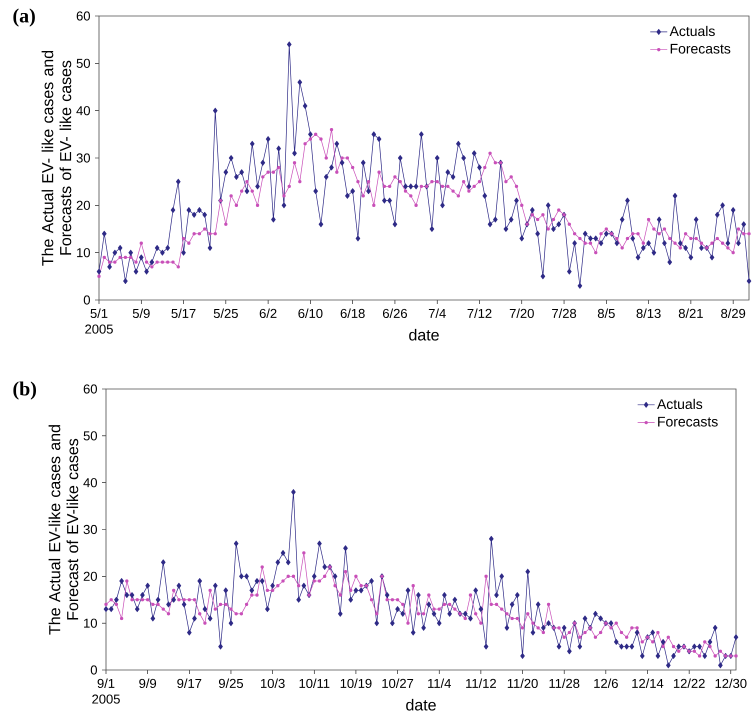 The width and height of the screenshot is (756, 724). I want to click on x-tick-label: 9/1, so click(106, 683).